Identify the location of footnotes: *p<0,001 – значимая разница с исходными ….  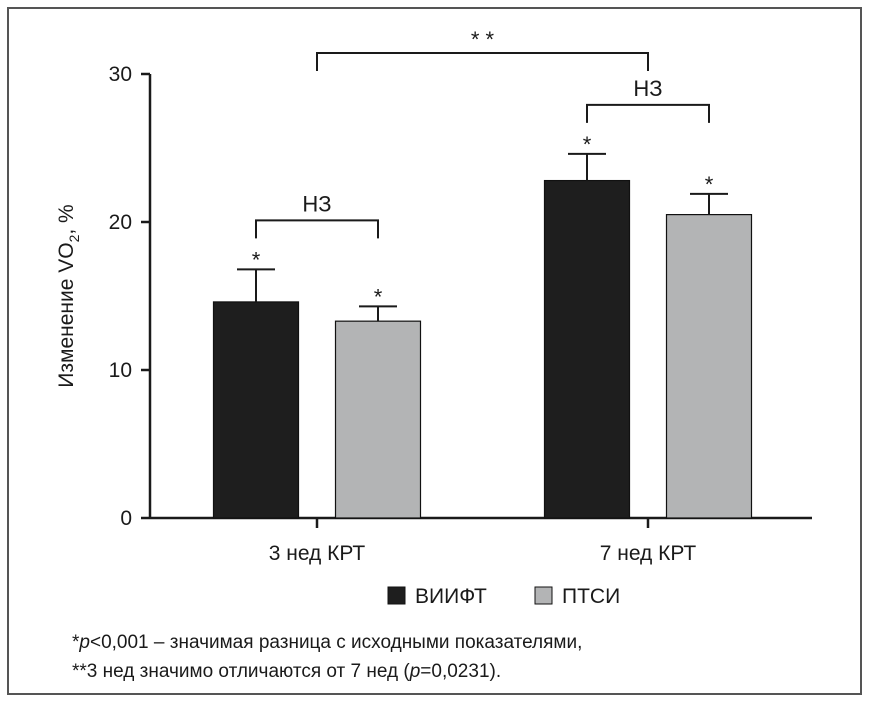
(327, 657).